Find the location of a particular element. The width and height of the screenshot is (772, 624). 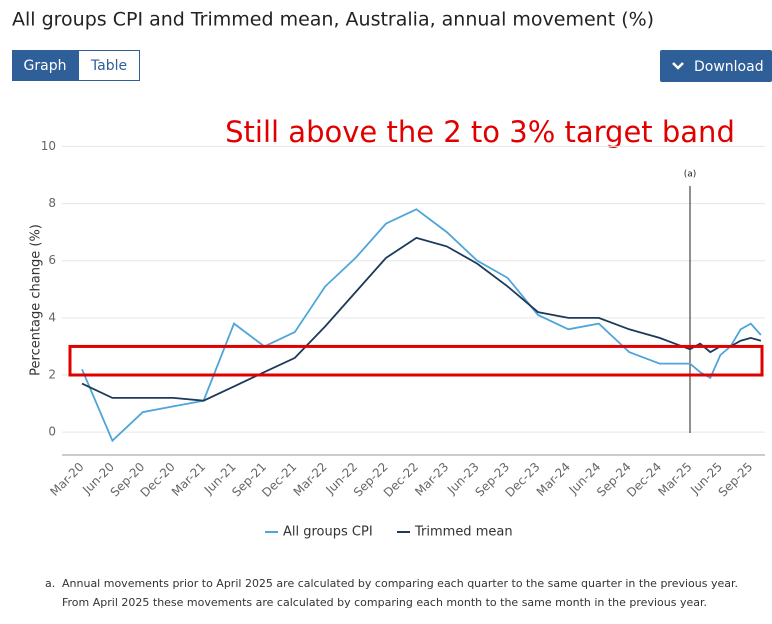

y-tick-label: 2 is located at coordinates (52, 375).